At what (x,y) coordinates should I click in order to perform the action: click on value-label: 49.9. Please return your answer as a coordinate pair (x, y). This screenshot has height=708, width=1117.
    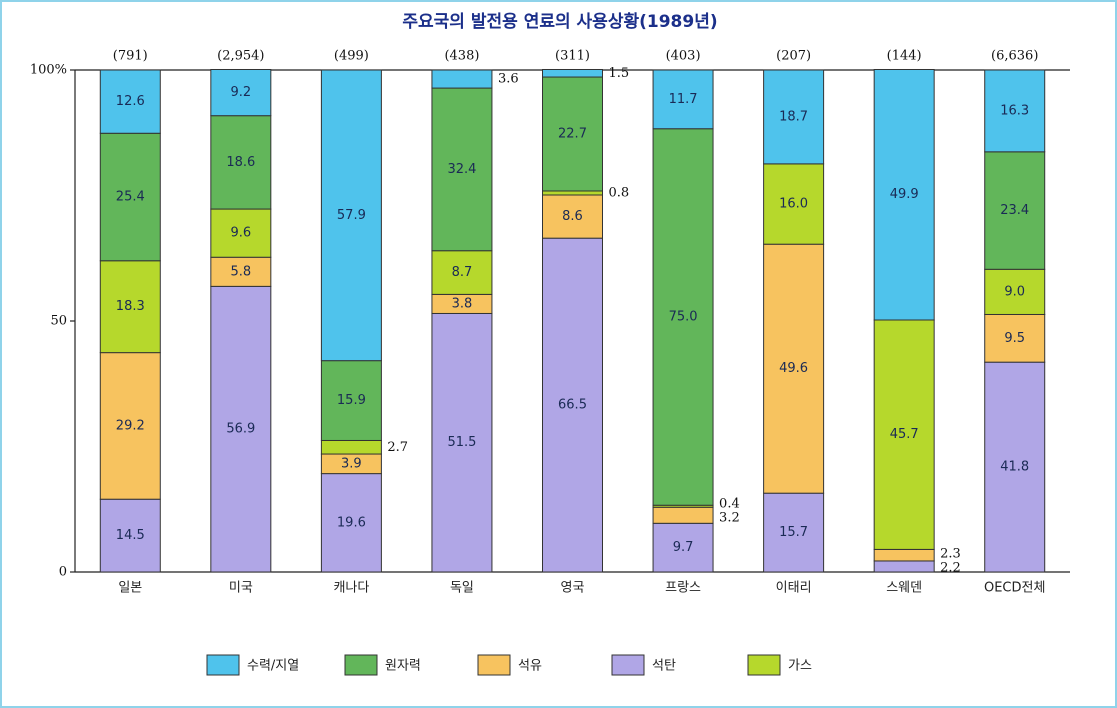
    Looking at the image, I should click on (904, 194).